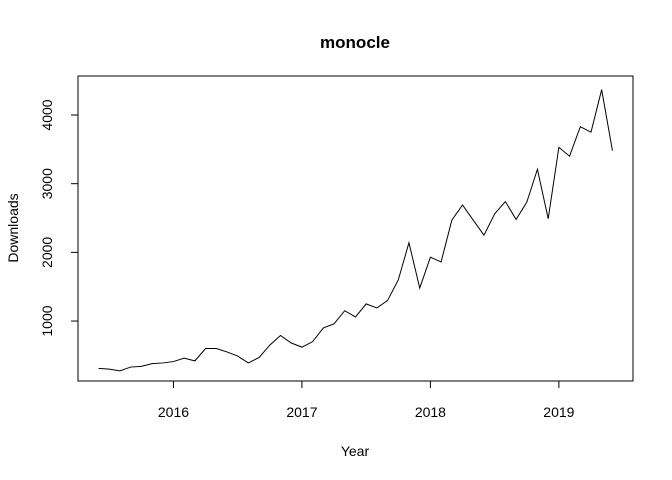 Image resolution: width=672 pixels, height=480 pixels. I want to click on y-axis-title: Downloads, so click(13, 227).